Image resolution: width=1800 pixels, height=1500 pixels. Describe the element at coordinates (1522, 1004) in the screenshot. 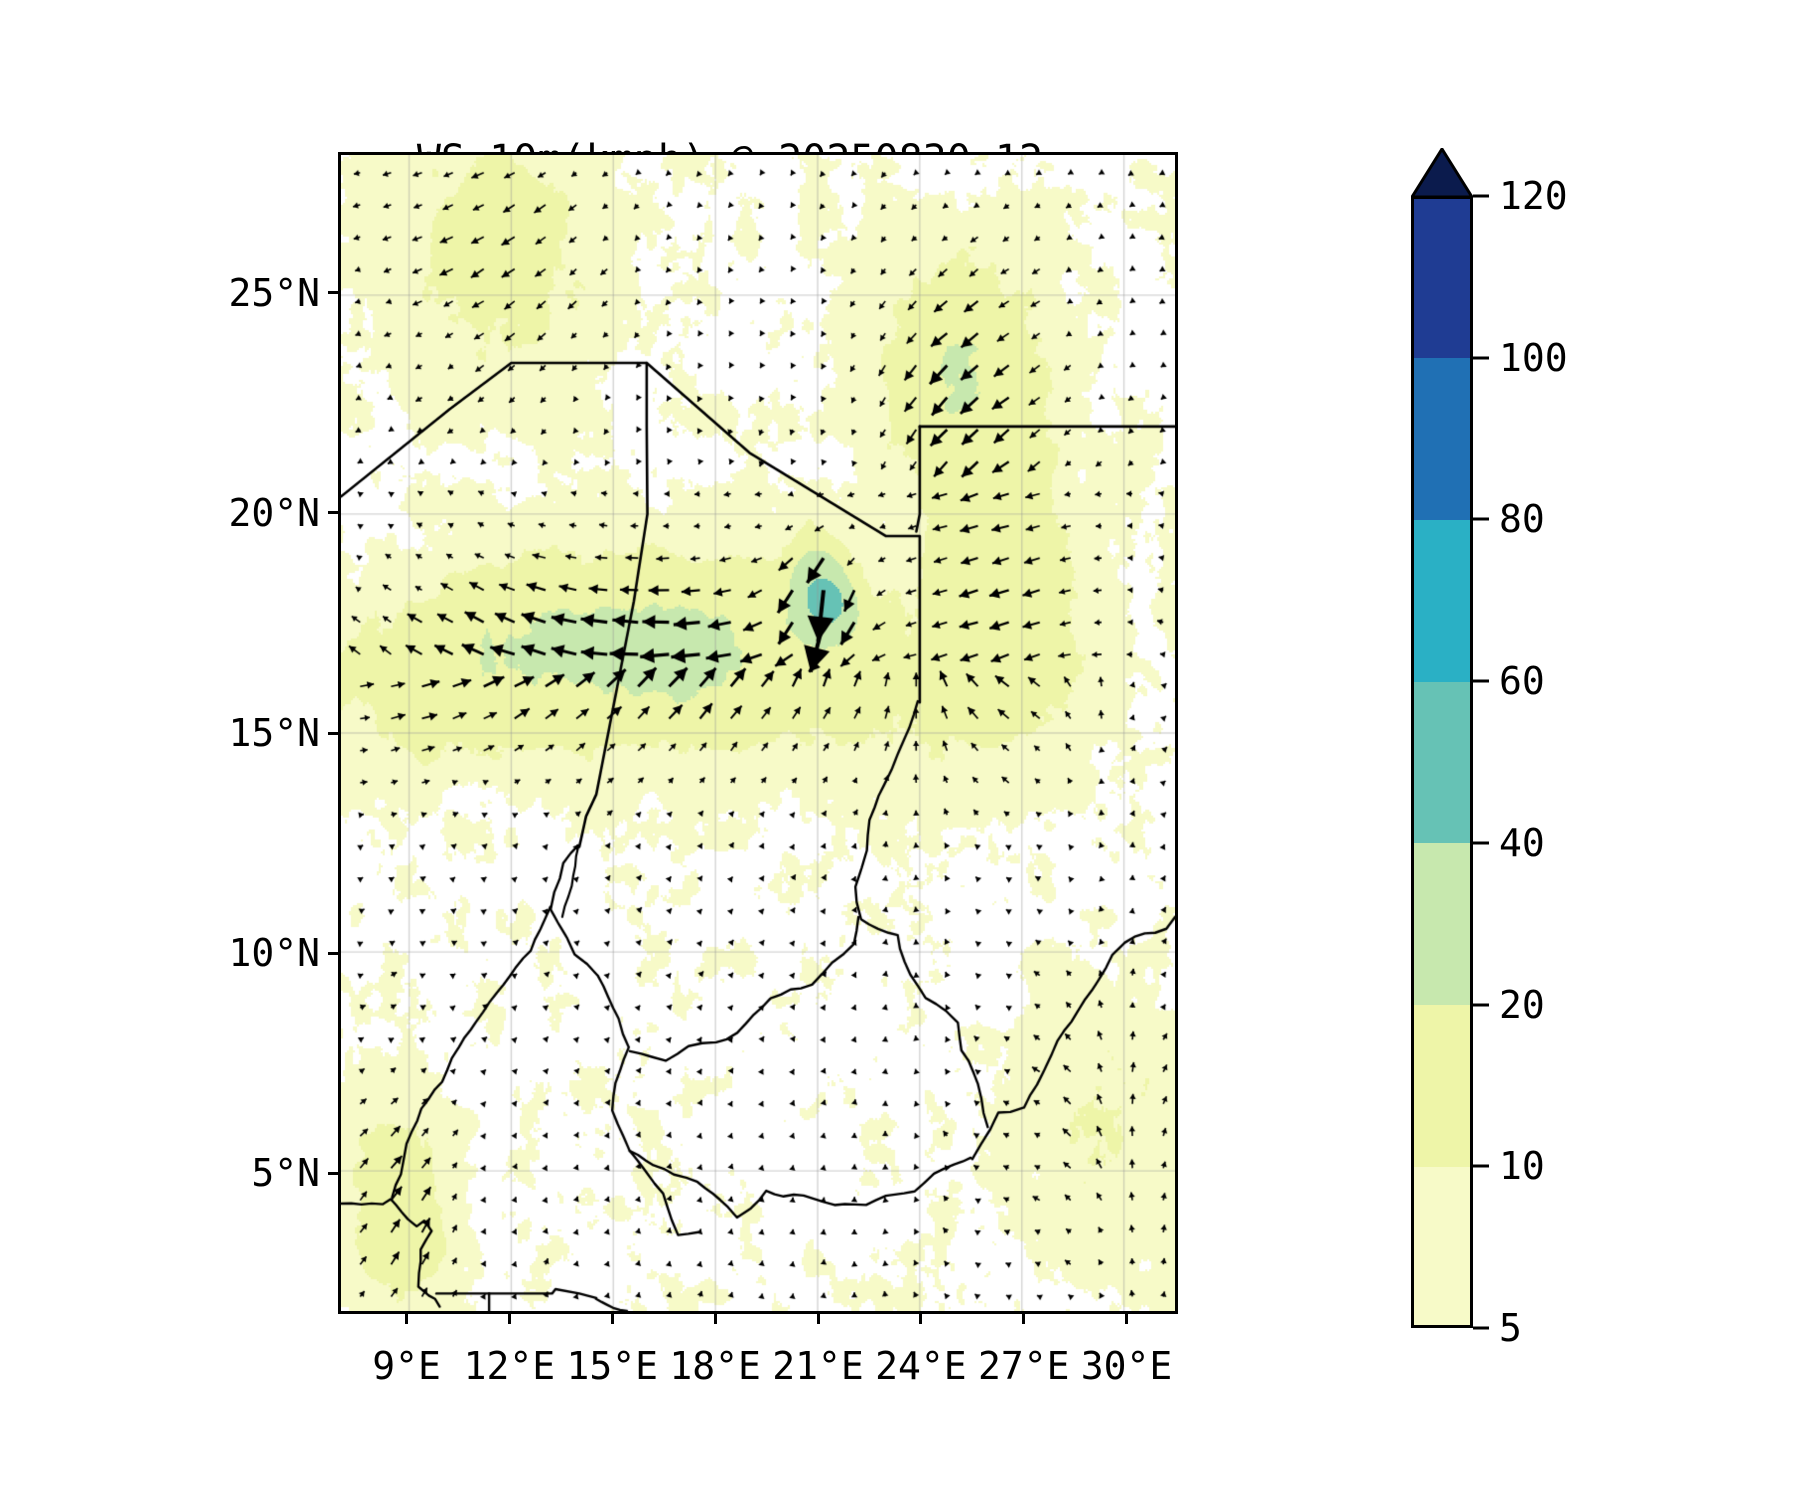

I see `colorbar-tick-label: 20` at that location.